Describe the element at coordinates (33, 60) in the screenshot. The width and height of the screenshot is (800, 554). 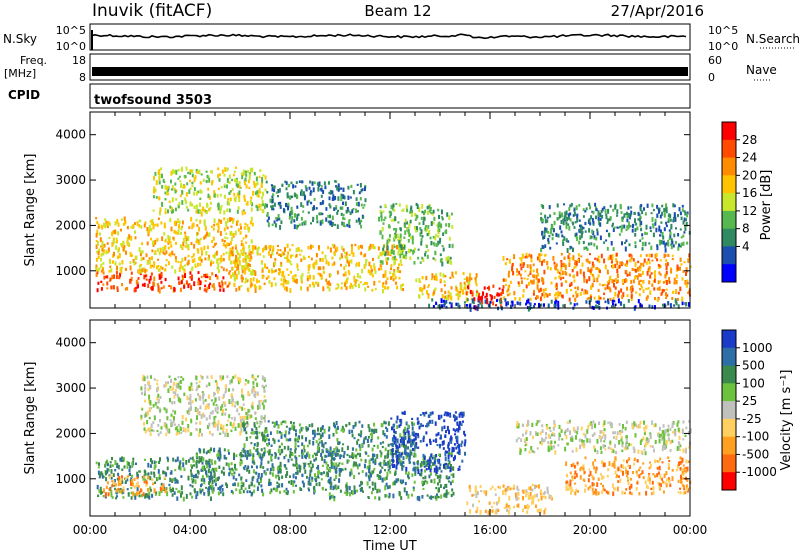
I see `freq-label: Freq.` at that location.